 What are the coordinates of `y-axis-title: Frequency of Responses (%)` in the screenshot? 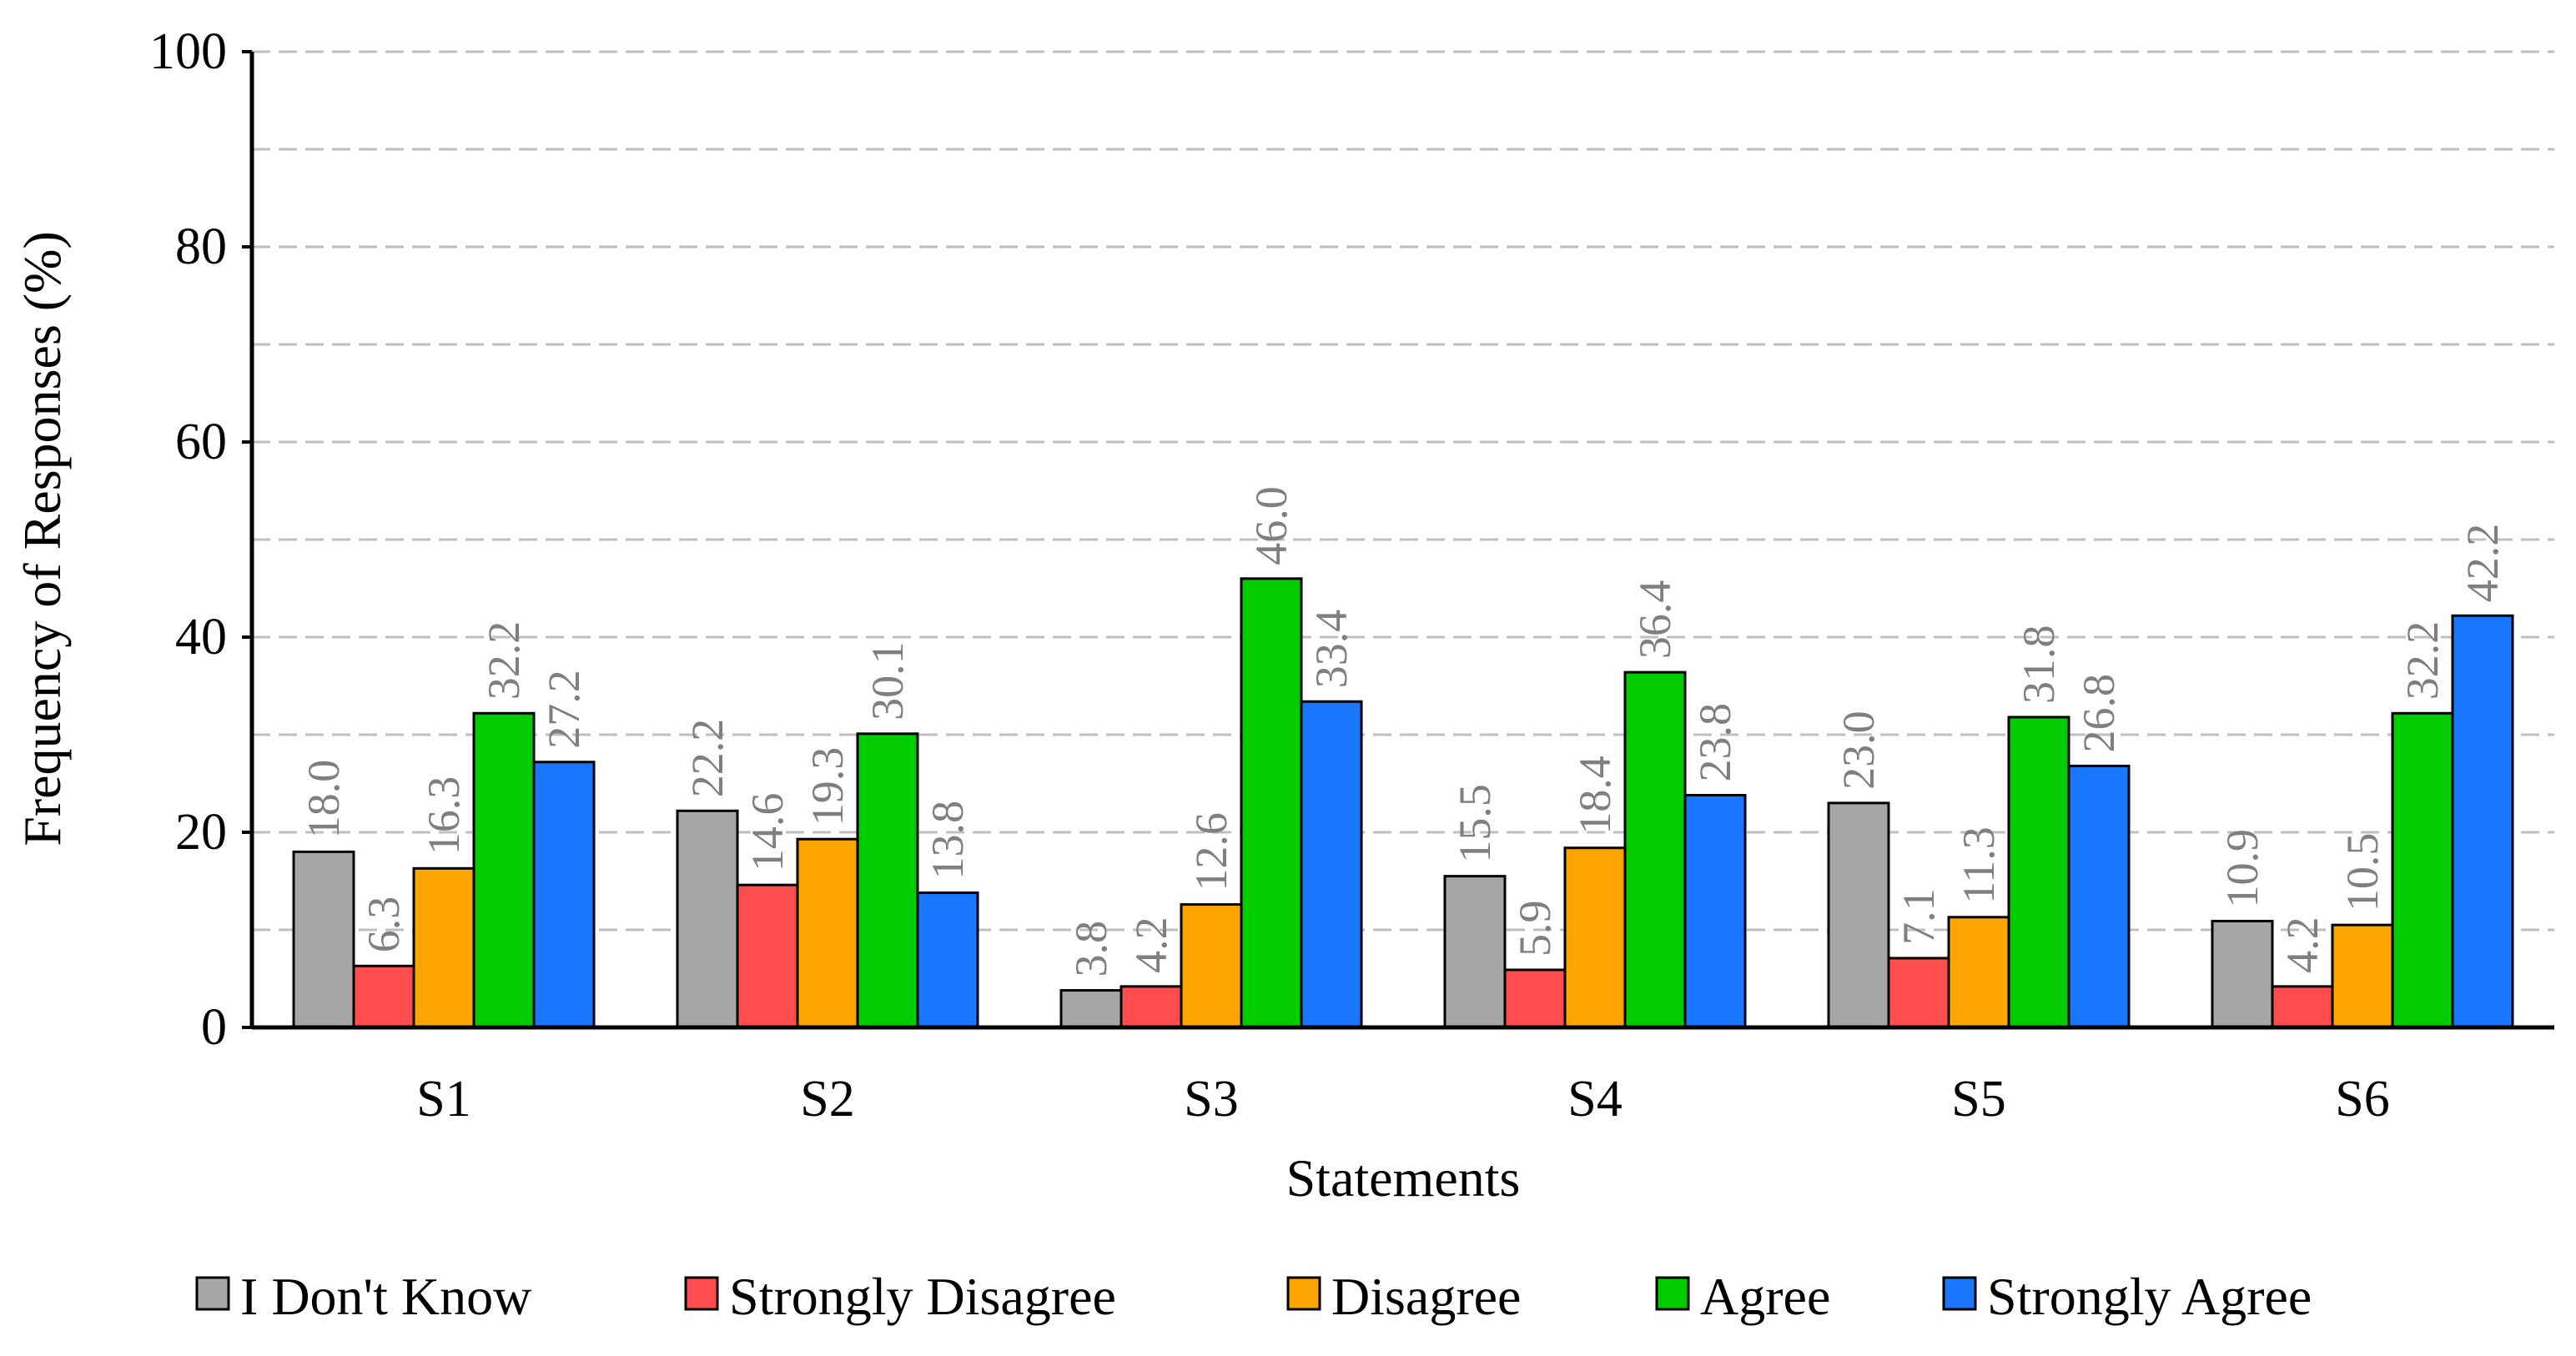 It's located at (42, 538).